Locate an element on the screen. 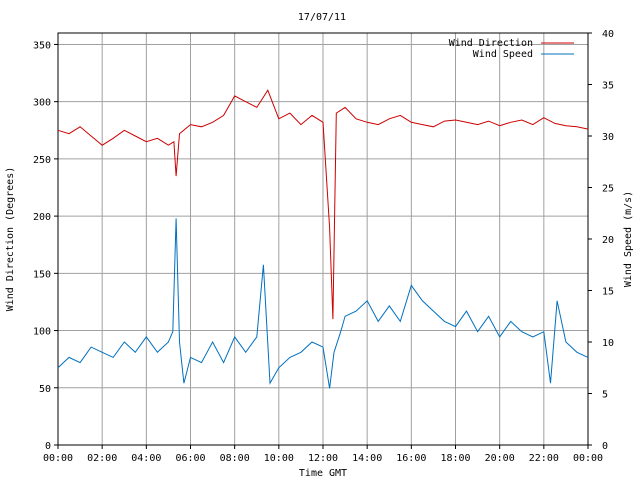 The width and height of the screenshot is (640, 480). y-axis-right: 0 5 10 15 20 25 30 35 40 is located at coordinates (601, 240).